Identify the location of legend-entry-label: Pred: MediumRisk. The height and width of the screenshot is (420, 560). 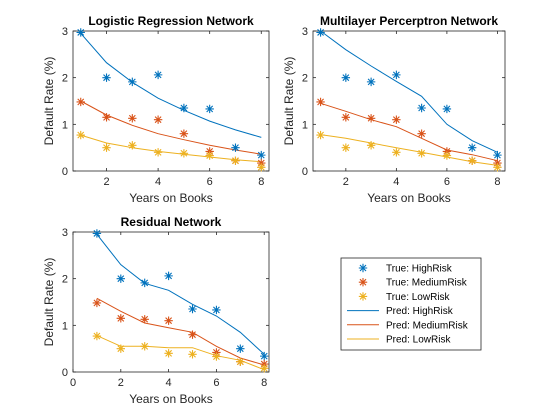
(427, 325).